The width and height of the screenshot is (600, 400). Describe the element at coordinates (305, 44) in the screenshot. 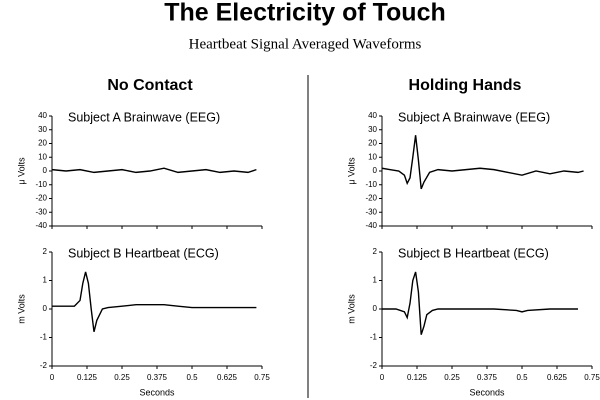

I see `figure-subtitle: Heartbeat Signal Averaged Waveforms` at that location.